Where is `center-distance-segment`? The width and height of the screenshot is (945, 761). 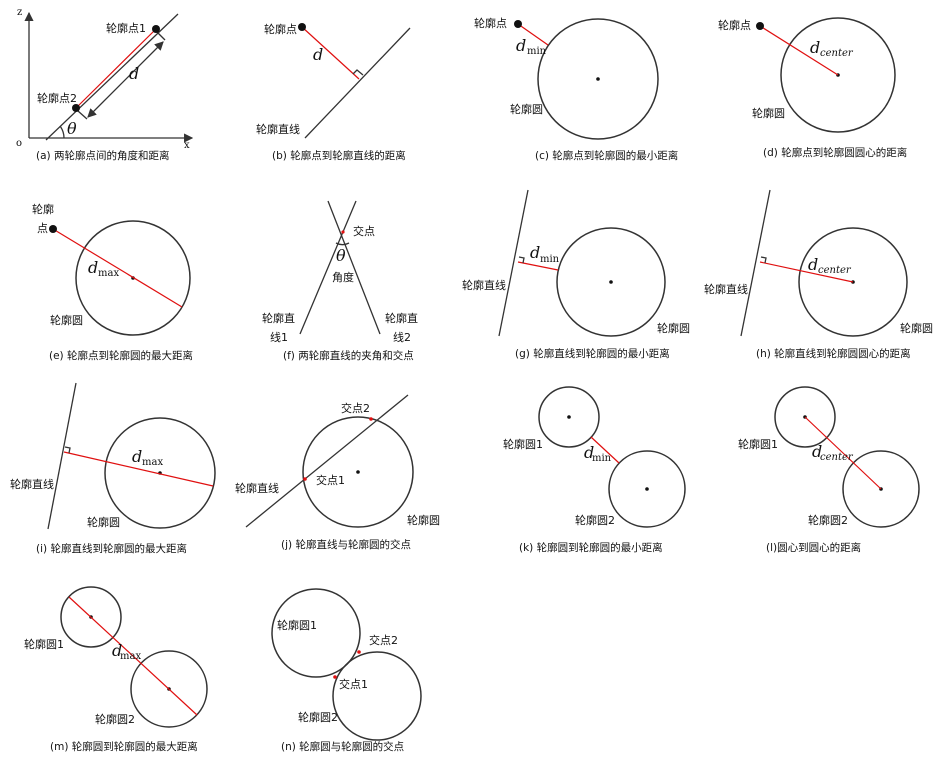 center-distance-segment is located at coordinates (799, 50).